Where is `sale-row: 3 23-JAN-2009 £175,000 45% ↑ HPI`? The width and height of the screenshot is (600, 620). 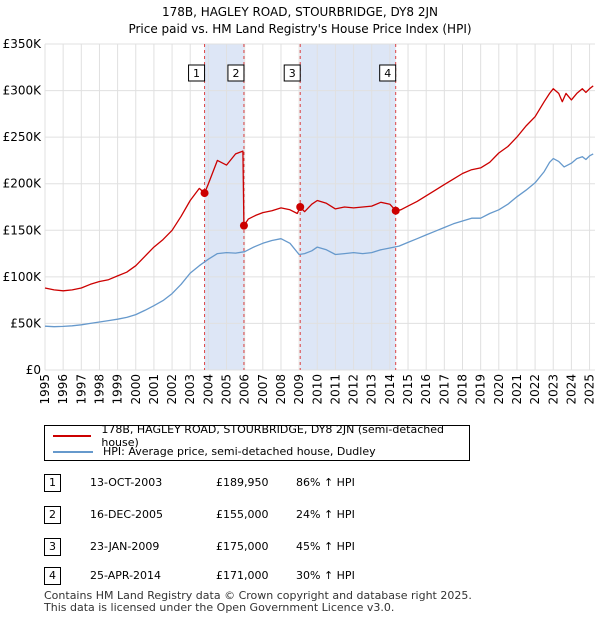
sale-row: 3 23-JAN-2009 £175,000 45% ↑ HPI is located at coordinates (254, 547).